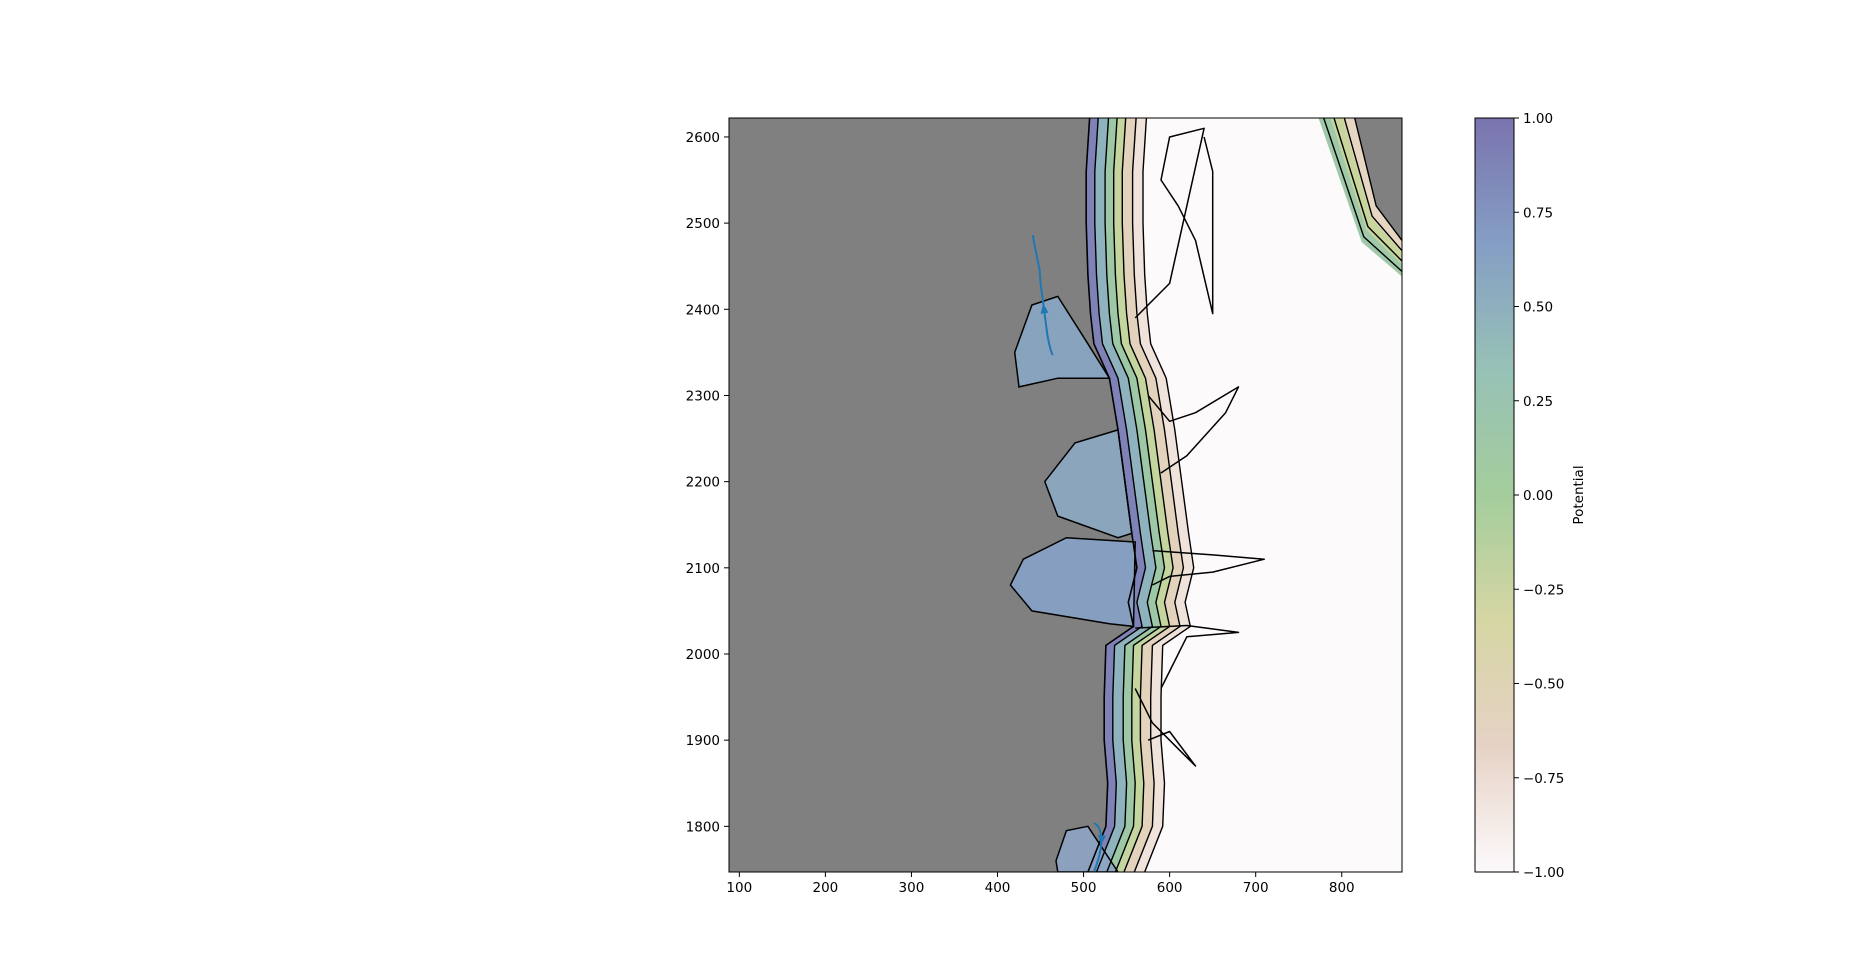  Describe the element at coordinates (1256, 888) in the screenshot. I see `x-tick-label: 700` at that location.